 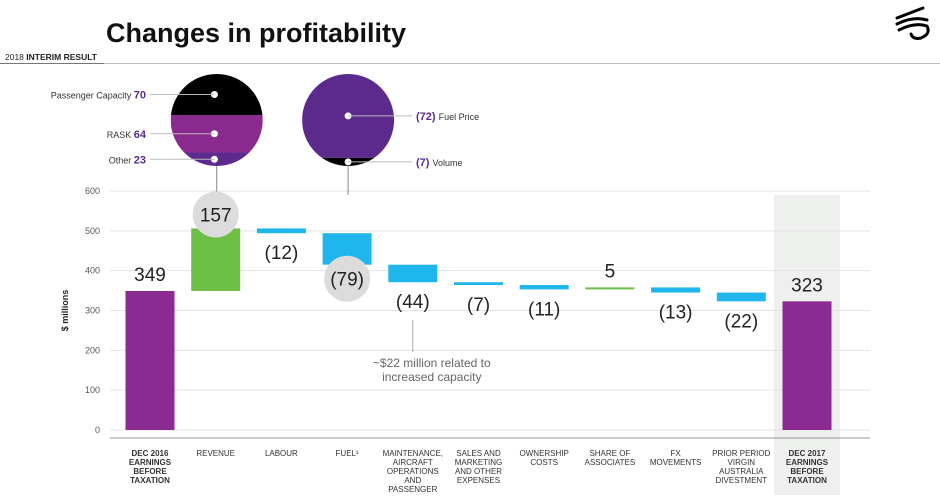 What do you see at coordinates (431, 377) in the screenshot?
I see `annotation-text: increased capacity` at bounding box center [431, 377].